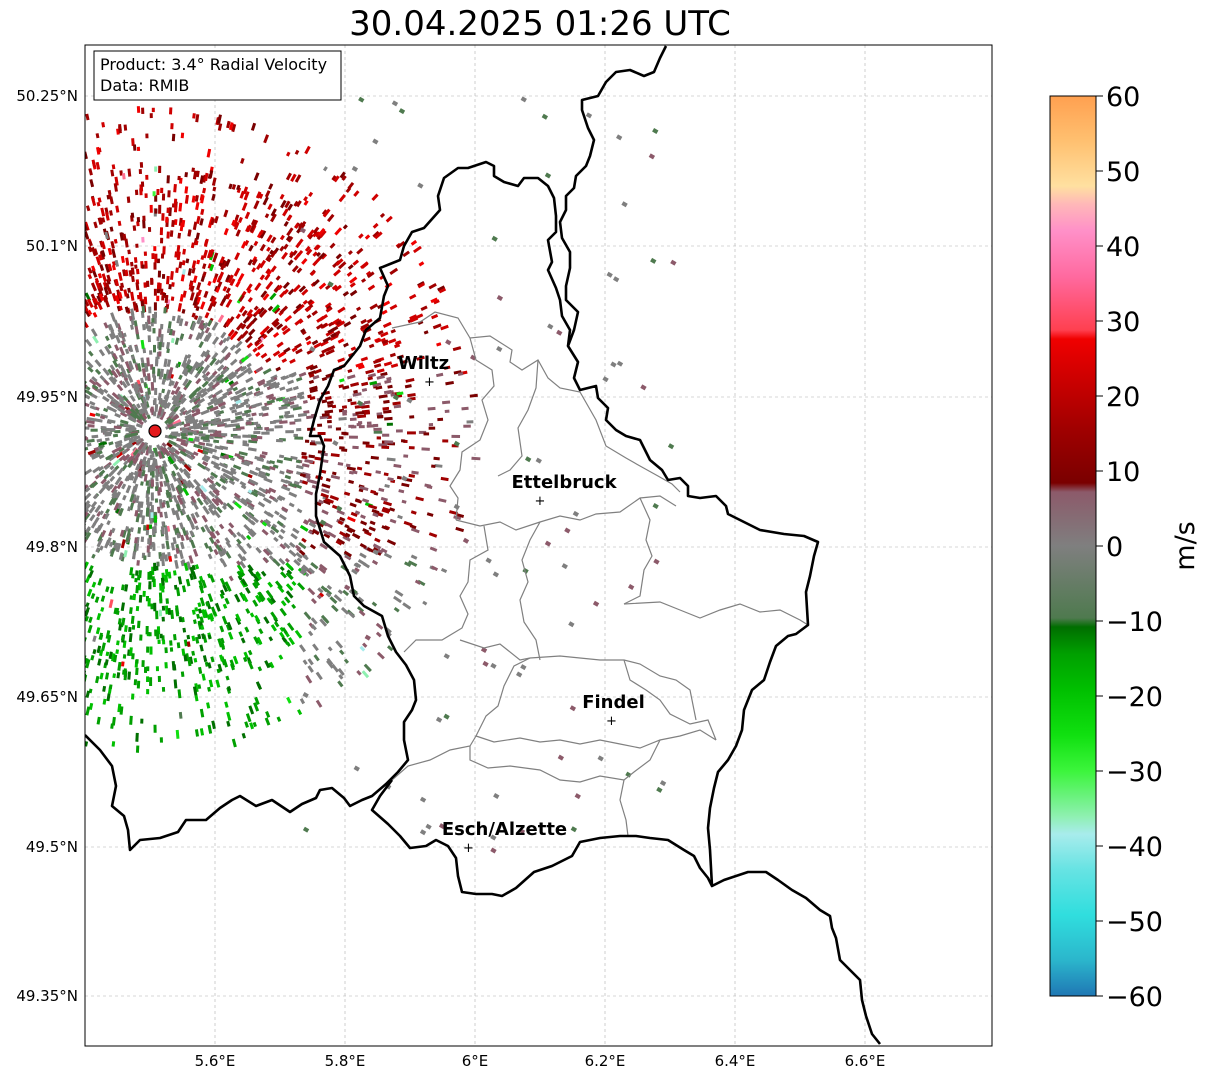 Image resolution: width=1207 pixels, height=1081 pixels. What do you see at coordinates (1134, 847) in the screenshot?
I see `colorbar-tick-label: −40` at bounding box center [1134, 847].